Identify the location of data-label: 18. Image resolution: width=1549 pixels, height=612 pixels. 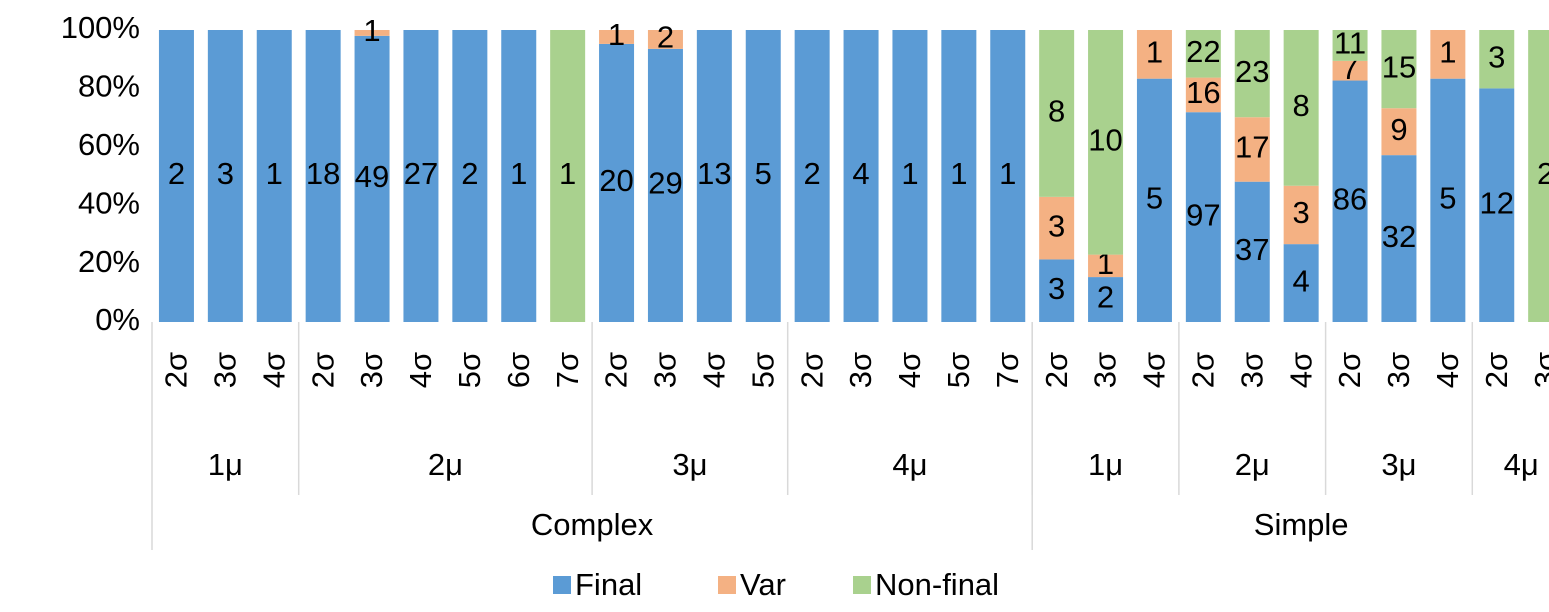
(323, 173).